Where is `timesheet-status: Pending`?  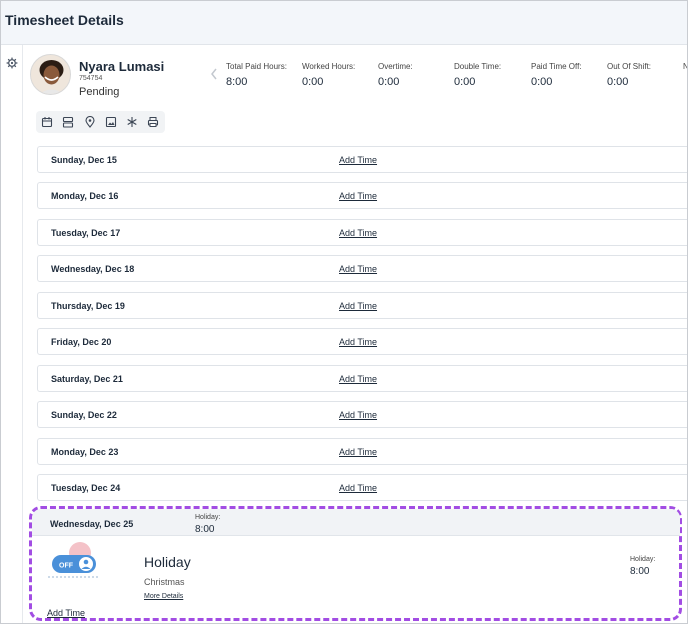 timesheet-status: Pending is located at coordinates (99, 92).